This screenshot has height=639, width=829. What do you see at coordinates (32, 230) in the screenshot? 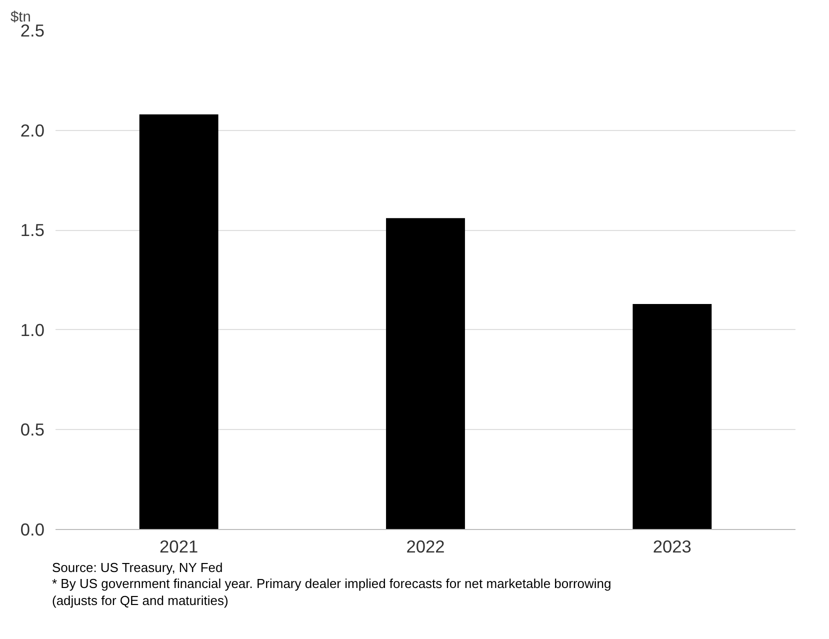
I see `y-tick-label: 1.5` at bounding box center [32, 230].